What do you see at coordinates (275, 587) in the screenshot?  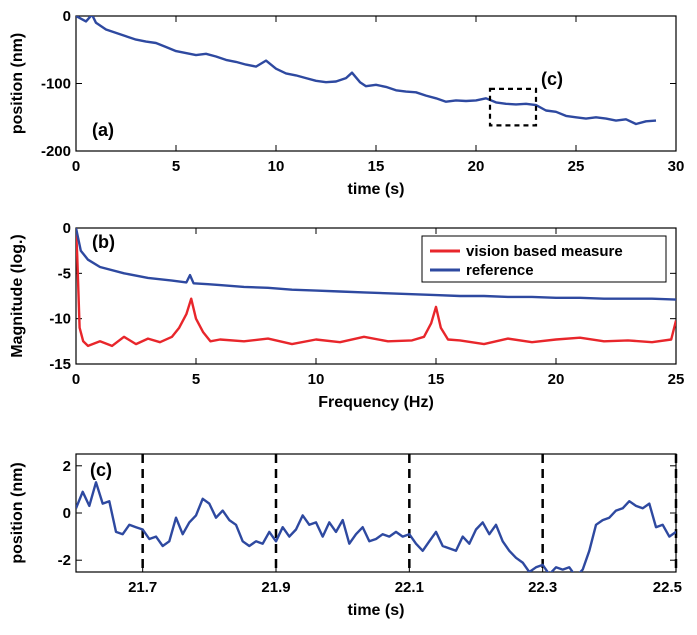 I see `x-tick-label: 21.9` at bounding box center [275, 587].